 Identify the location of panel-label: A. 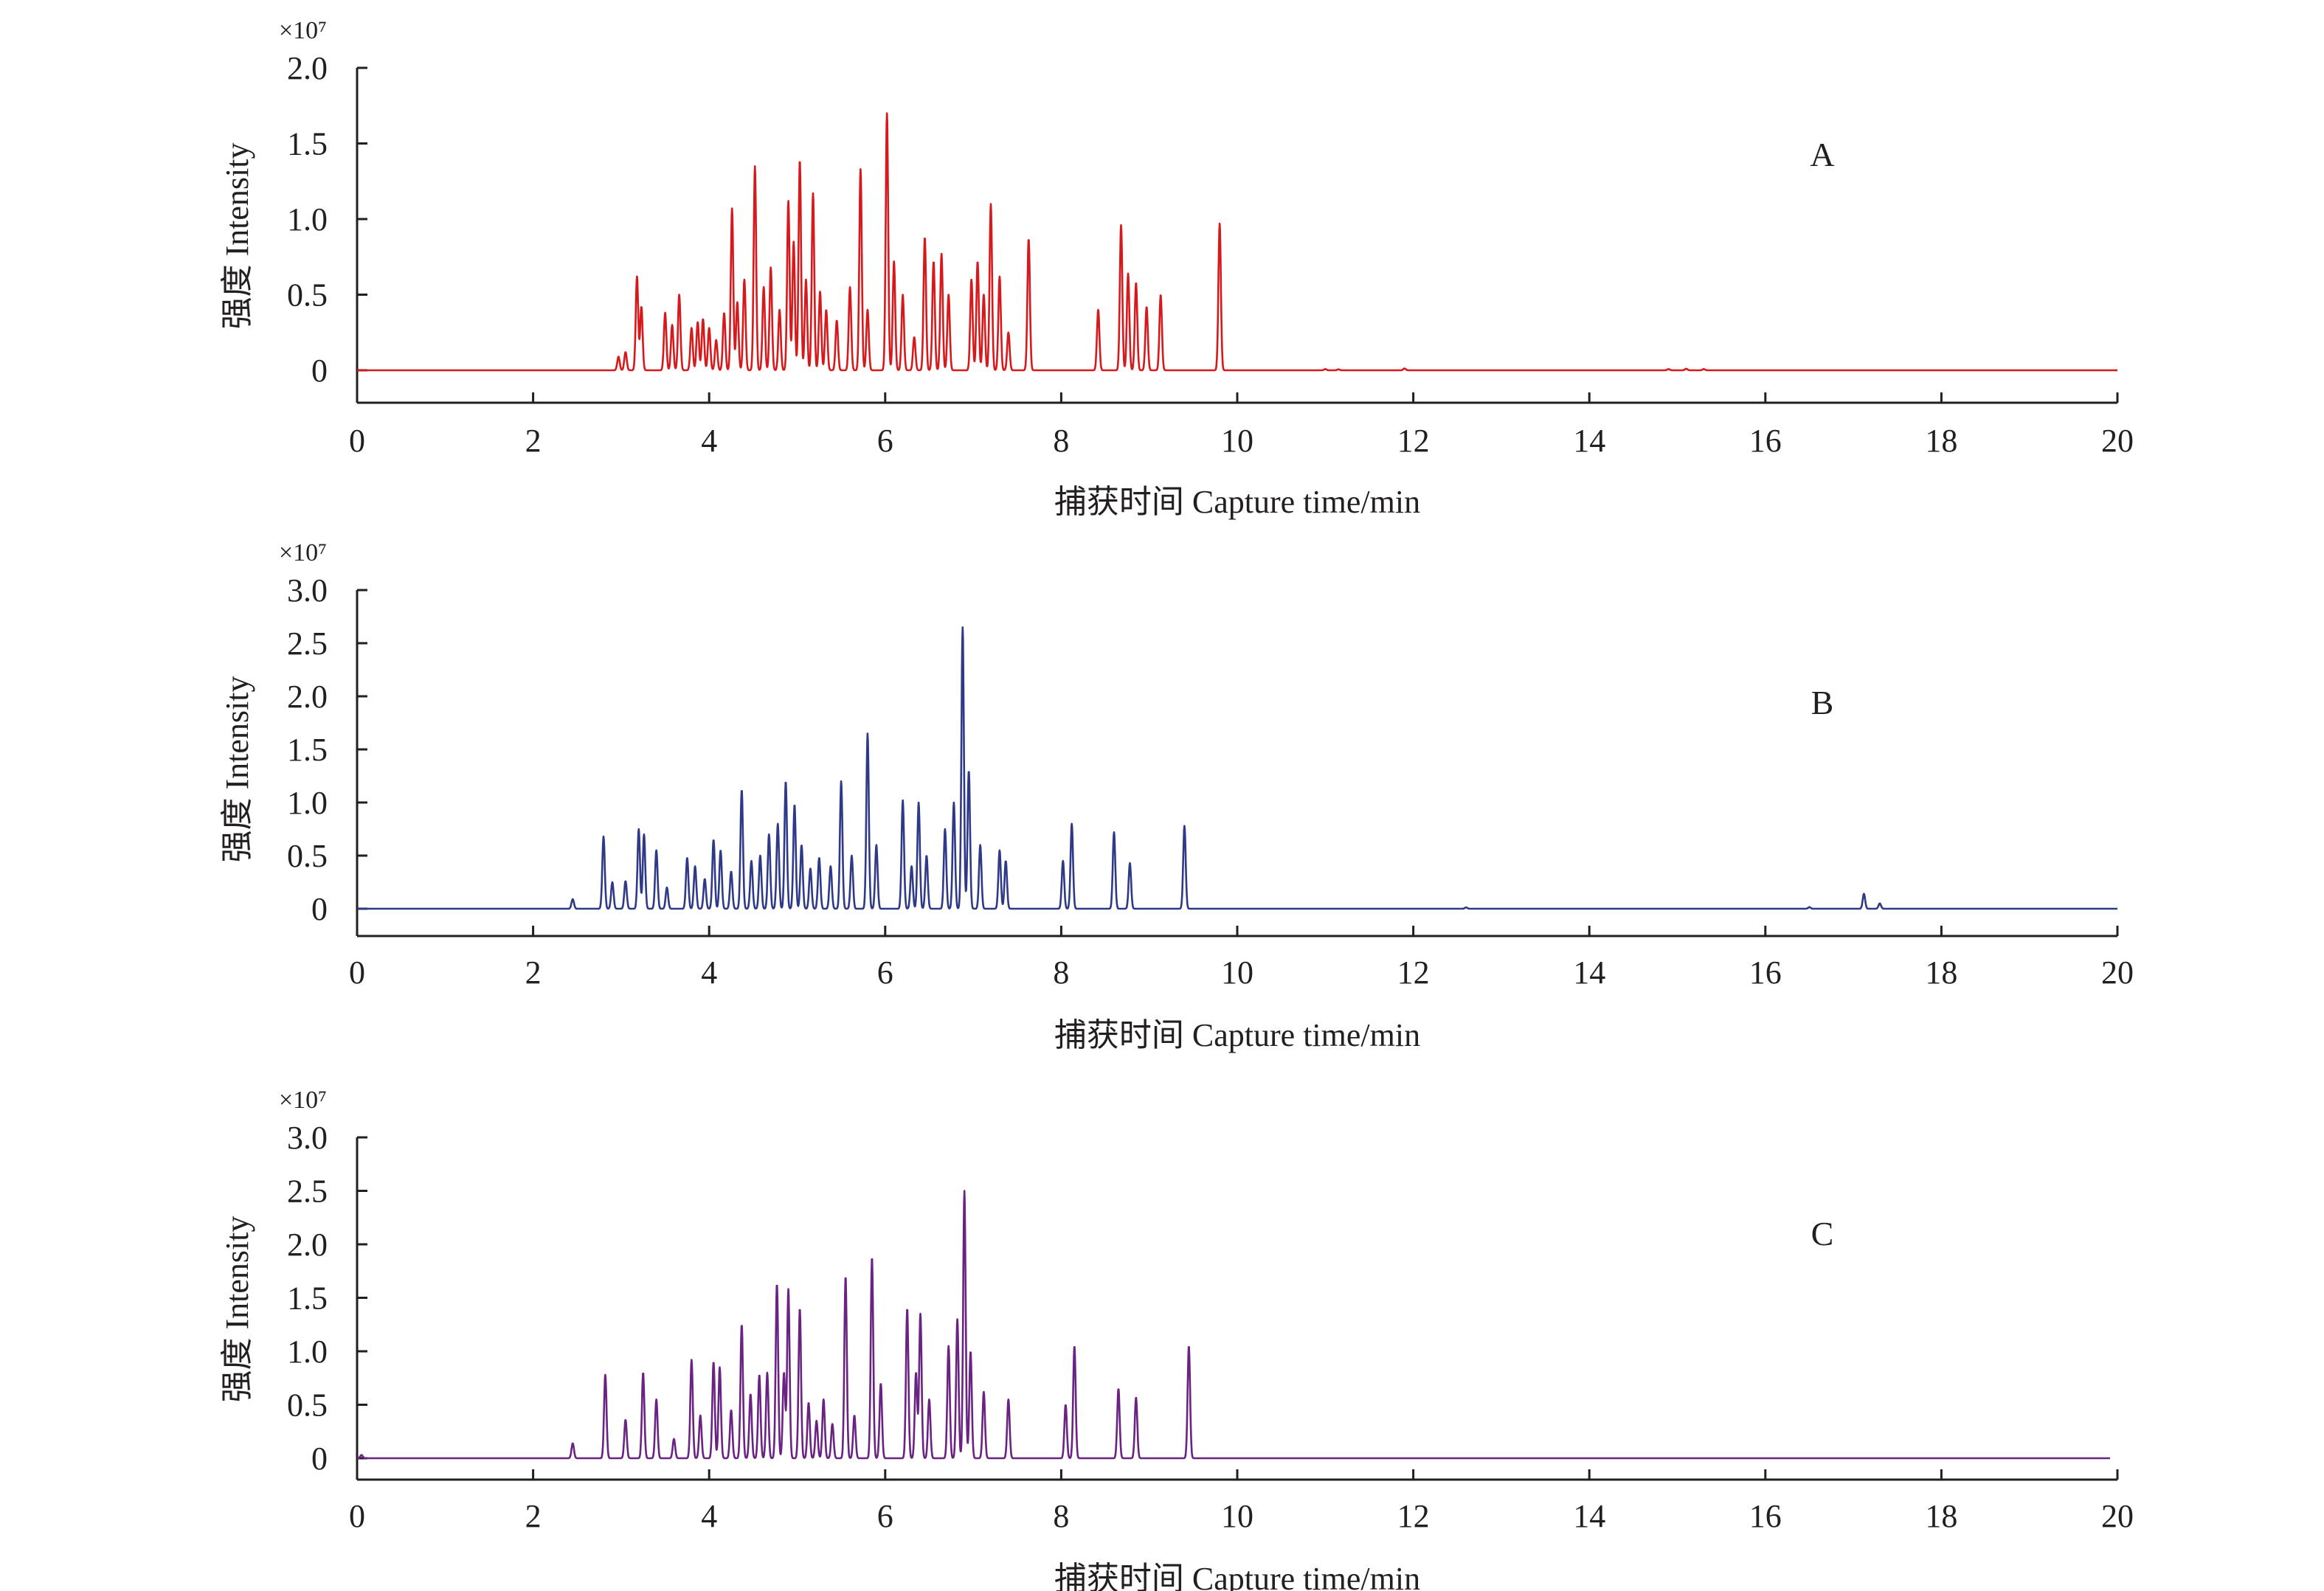
(1822, 154).